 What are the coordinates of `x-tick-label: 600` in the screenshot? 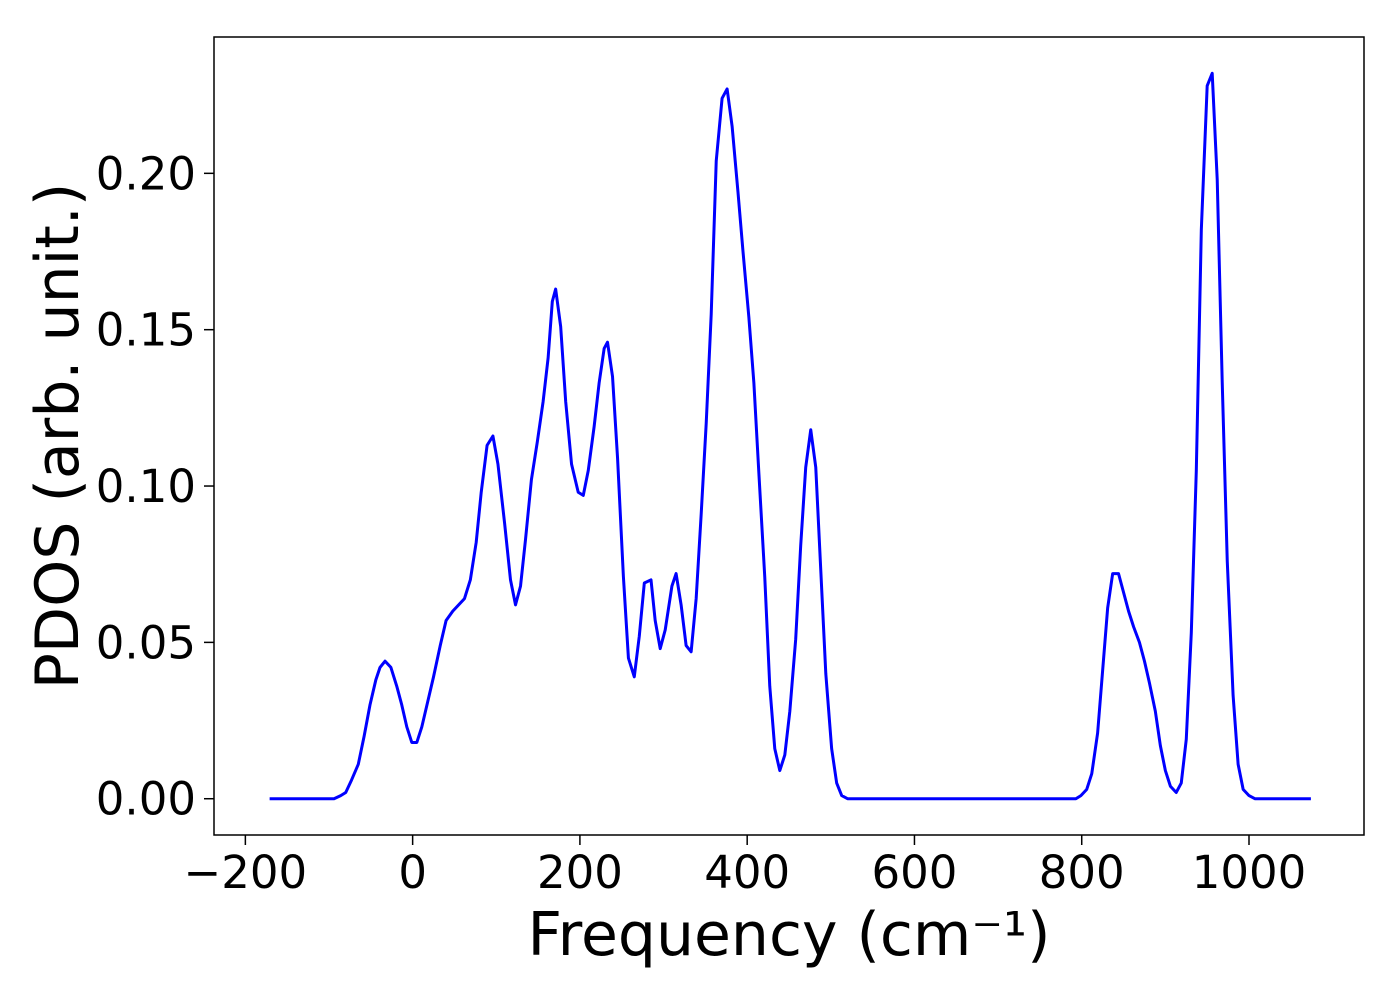 It's located at (915, 872).